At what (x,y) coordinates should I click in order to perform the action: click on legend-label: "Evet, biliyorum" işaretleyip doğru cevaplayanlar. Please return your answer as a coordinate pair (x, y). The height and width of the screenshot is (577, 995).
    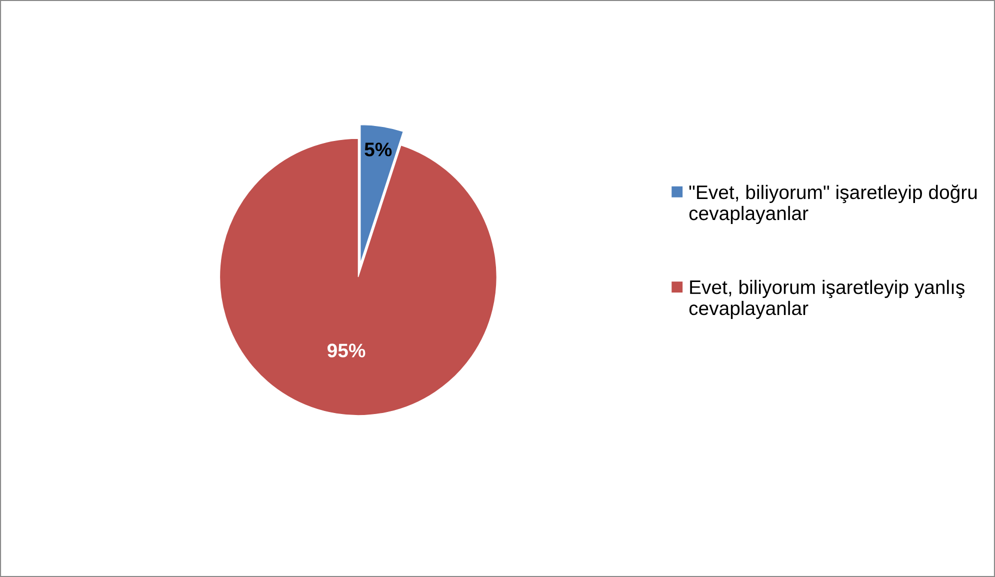
    Looking at the image, I should click on (833, 204).